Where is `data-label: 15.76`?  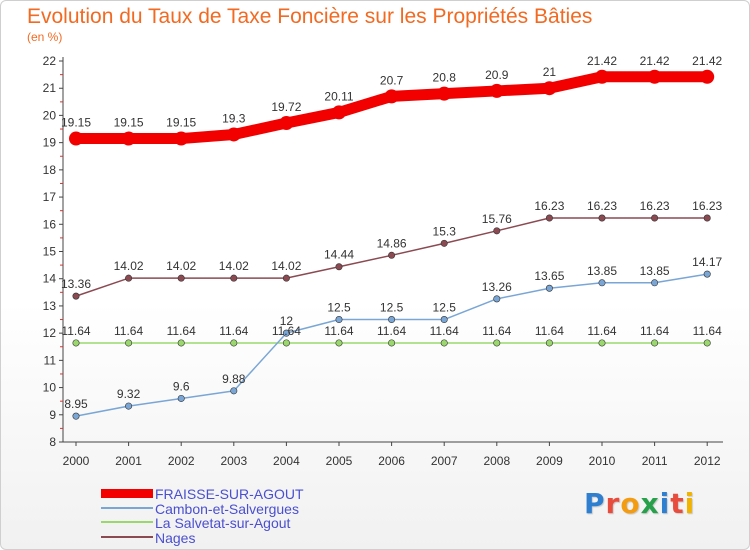 data-label: 15.76 is located at coordinates (497, 219).